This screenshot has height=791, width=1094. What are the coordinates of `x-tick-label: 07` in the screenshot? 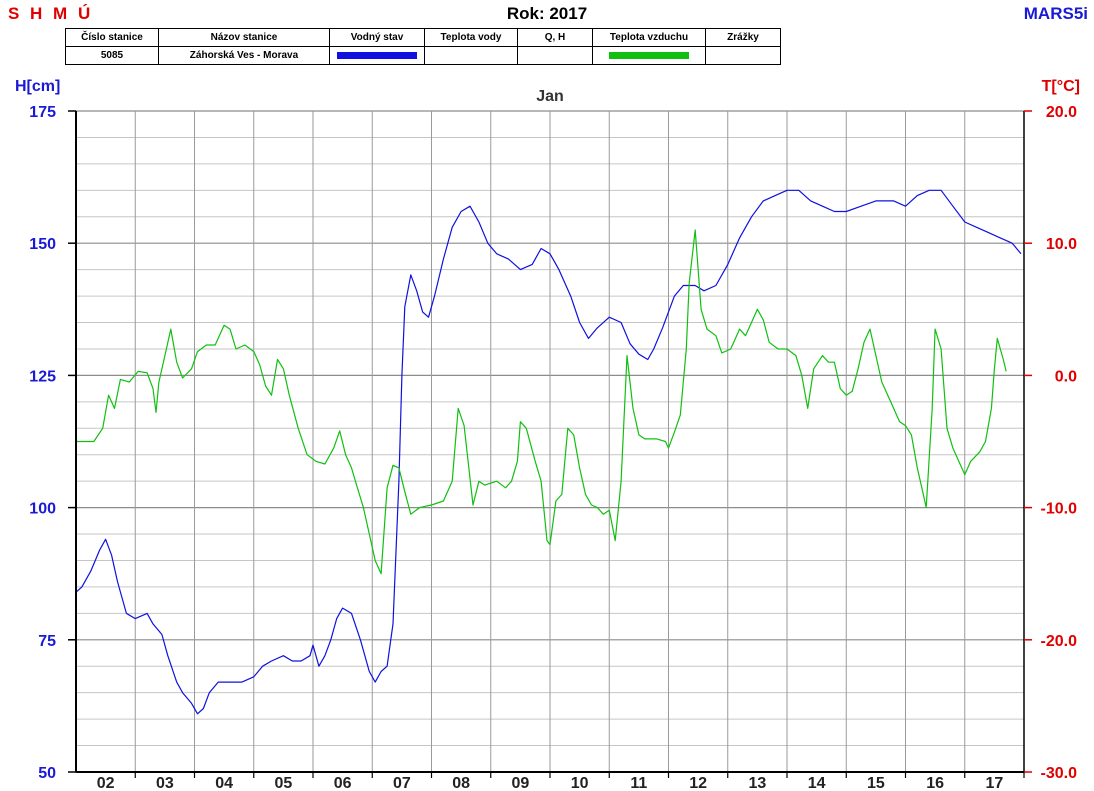 It's located at (402, 783).